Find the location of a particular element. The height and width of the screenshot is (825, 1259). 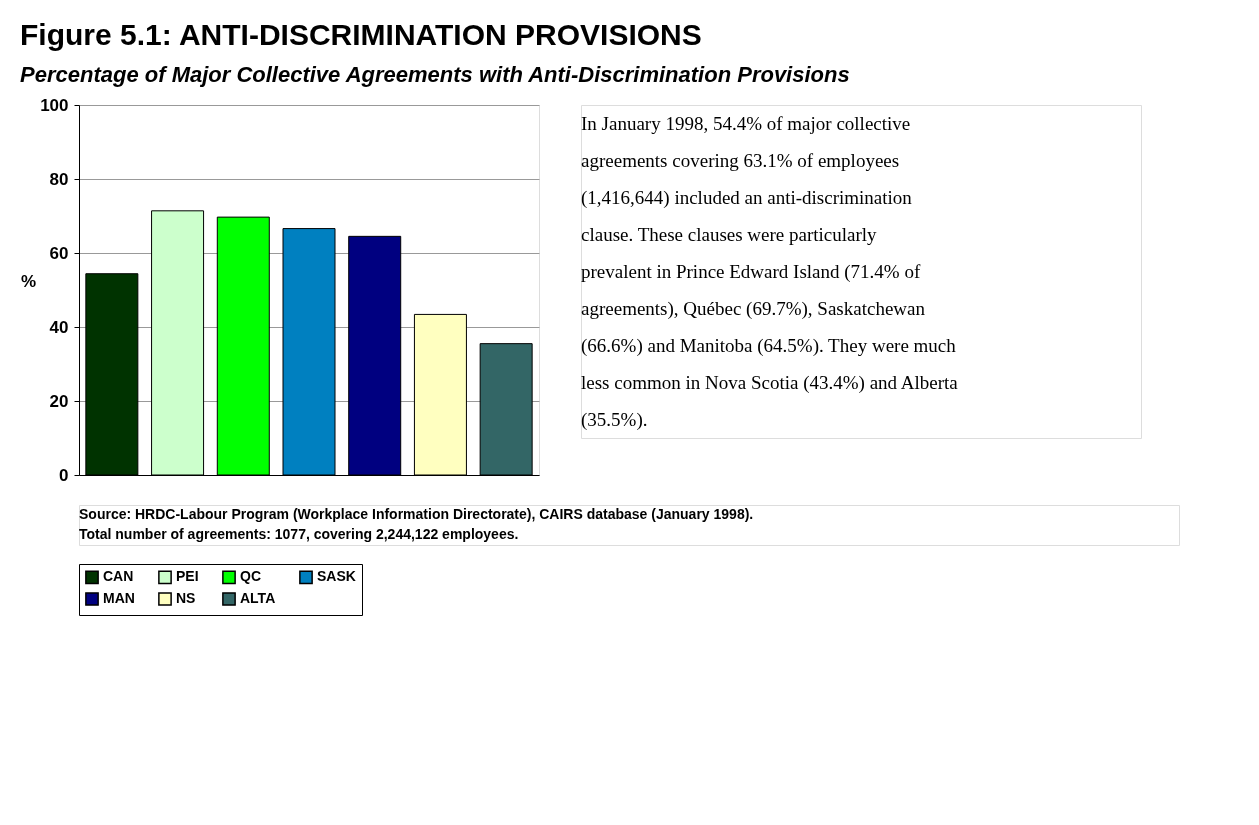

y-tick-label: 20 is located at coordinates (59, 401).